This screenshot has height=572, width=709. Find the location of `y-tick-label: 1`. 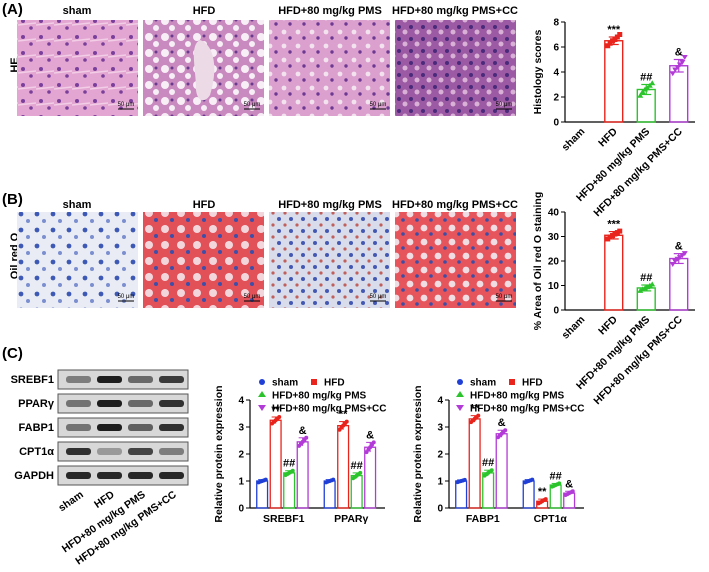

y-tick-label: 1 is located at coordinates (440, 482).